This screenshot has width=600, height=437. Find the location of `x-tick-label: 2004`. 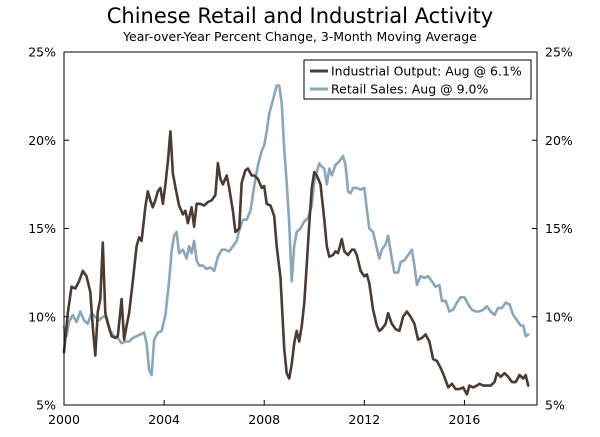

x-tick-label: 2004 is located at coordinates (164, 419).